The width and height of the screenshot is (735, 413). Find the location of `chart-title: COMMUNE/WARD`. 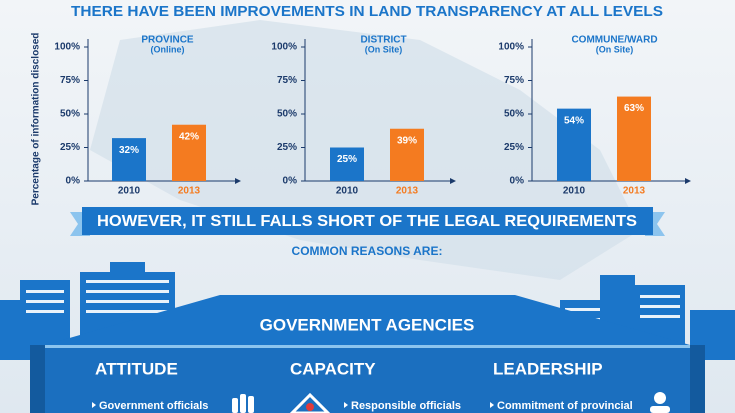

chart-title: COMMUNE/WARD is located at coordinates (614, 40).